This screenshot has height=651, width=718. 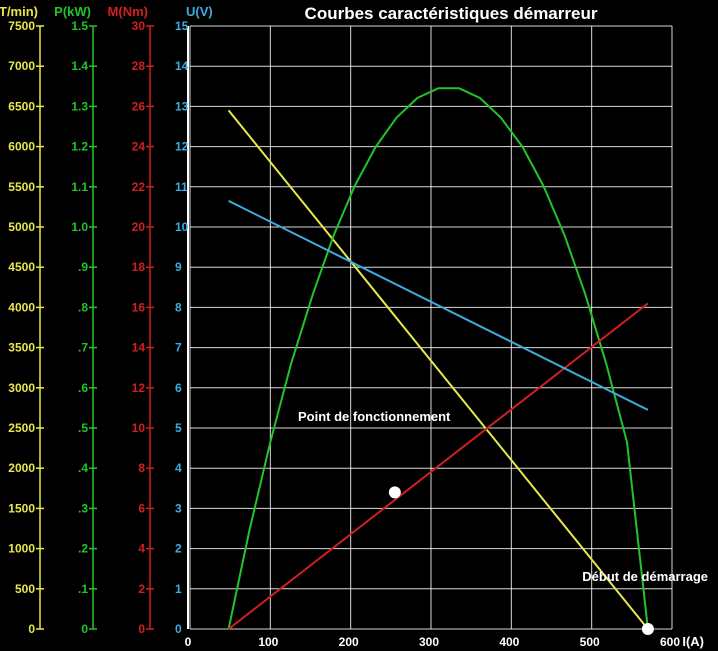 What do you see at coordinates (139, 147) in the screenshot?
I see `y-tick-label: 24` at bounding box center [139, 147].